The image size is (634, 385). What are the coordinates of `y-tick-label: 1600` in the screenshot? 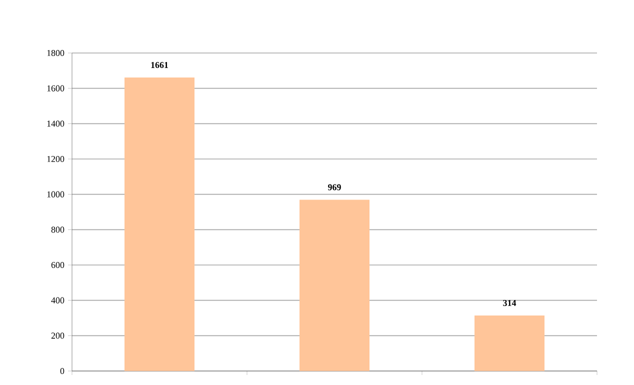 It's located at (55, 88).